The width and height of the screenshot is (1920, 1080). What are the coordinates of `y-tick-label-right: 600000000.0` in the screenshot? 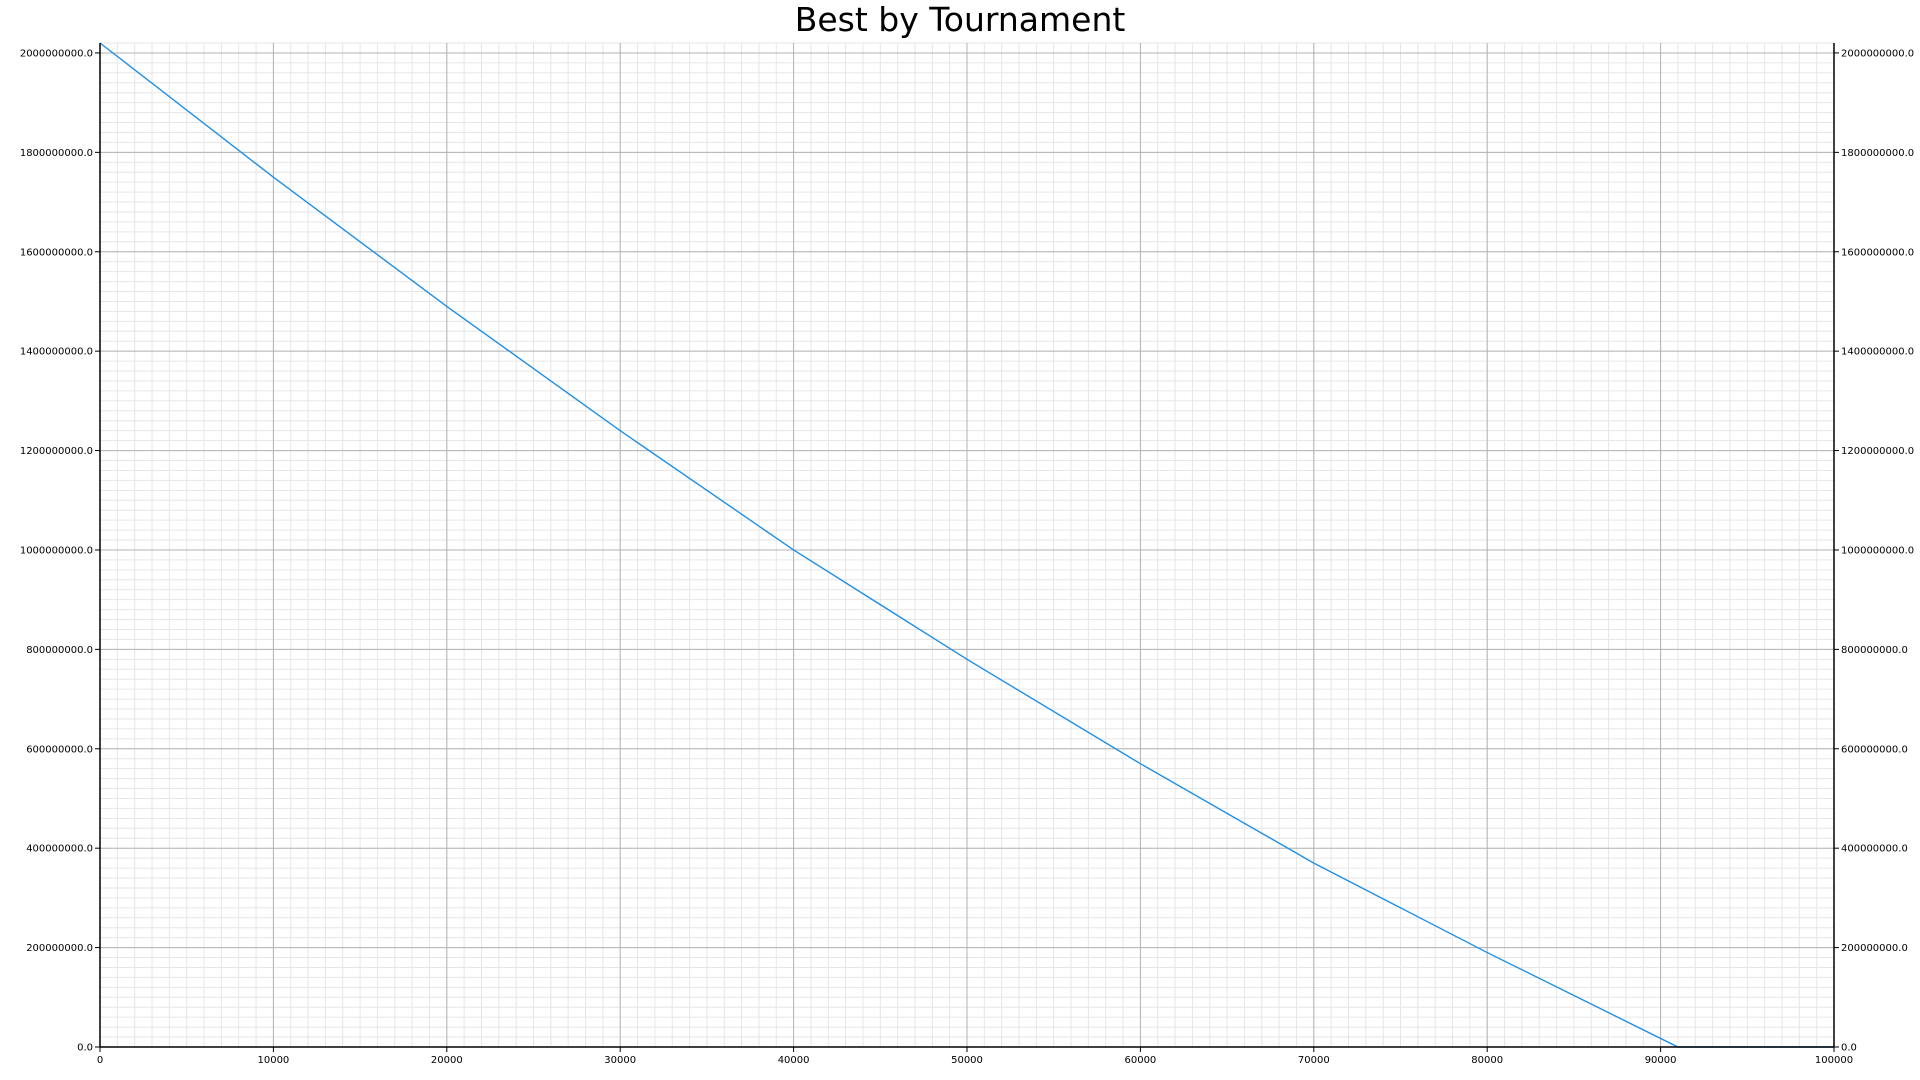 It's located at (1874, 749).